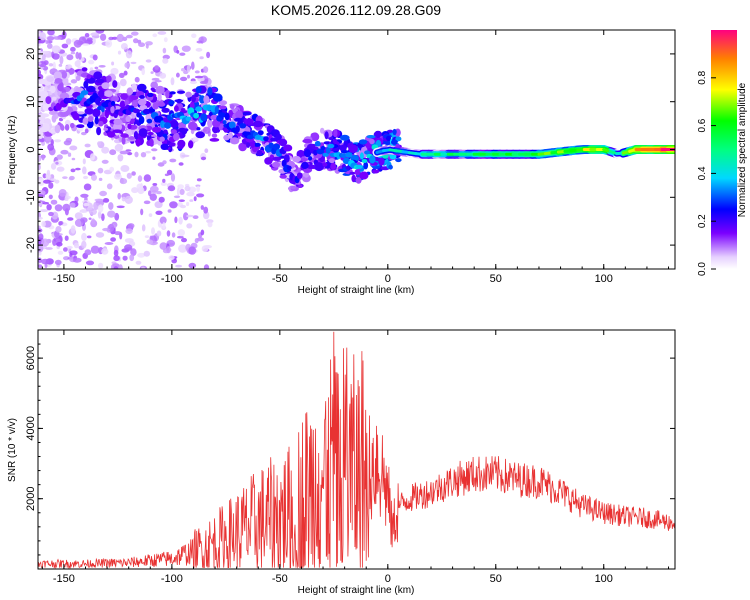 This screenshot has width=750, height=600. Describe the element at coordinates (604, 579) in the screenshot. I see `x-tick-label: 100` at that location.